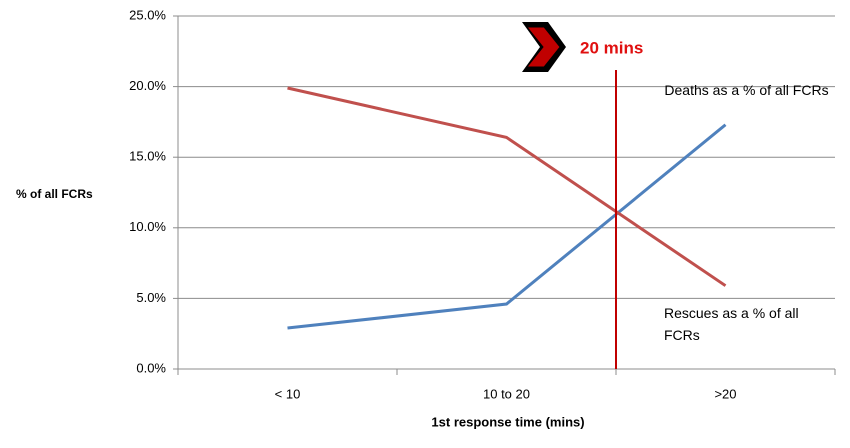 This screenshot has width=850, height=448. What do you see at coordinates (543, 47) in the screenshot?
I see `chevron` at bounding box center [543, 47].